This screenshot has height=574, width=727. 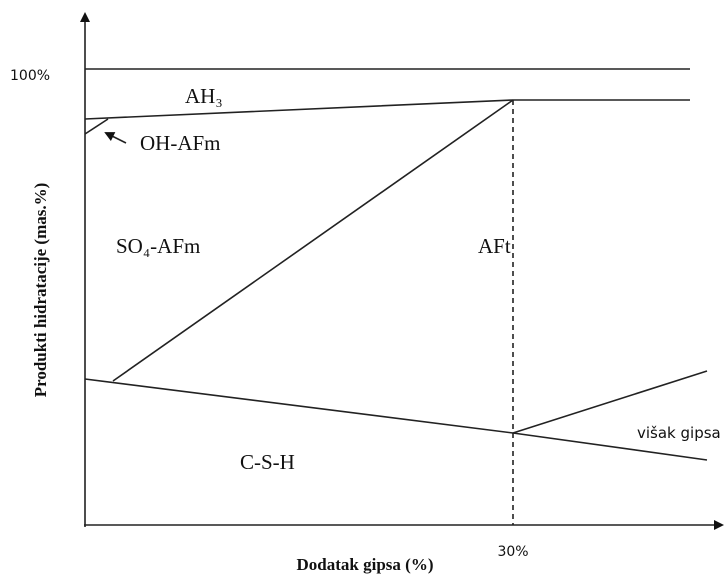 I want to click on region-label: AH₃, so click(x=204, y=96).